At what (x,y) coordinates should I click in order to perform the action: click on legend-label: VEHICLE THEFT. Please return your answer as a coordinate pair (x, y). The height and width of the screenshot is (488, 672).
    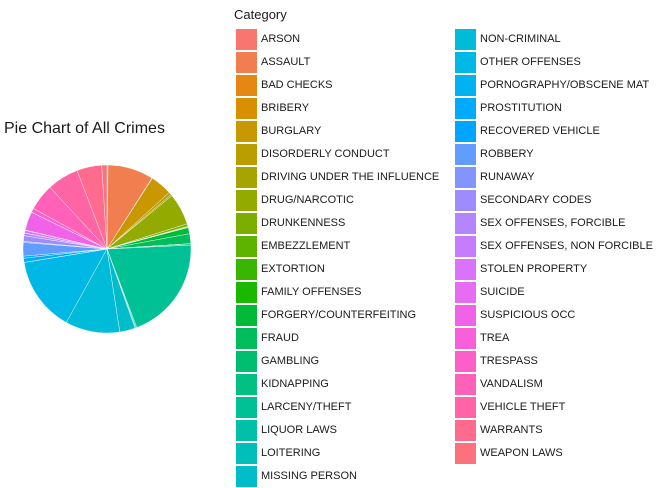
    Looking at the image, I should click on (523, 407).